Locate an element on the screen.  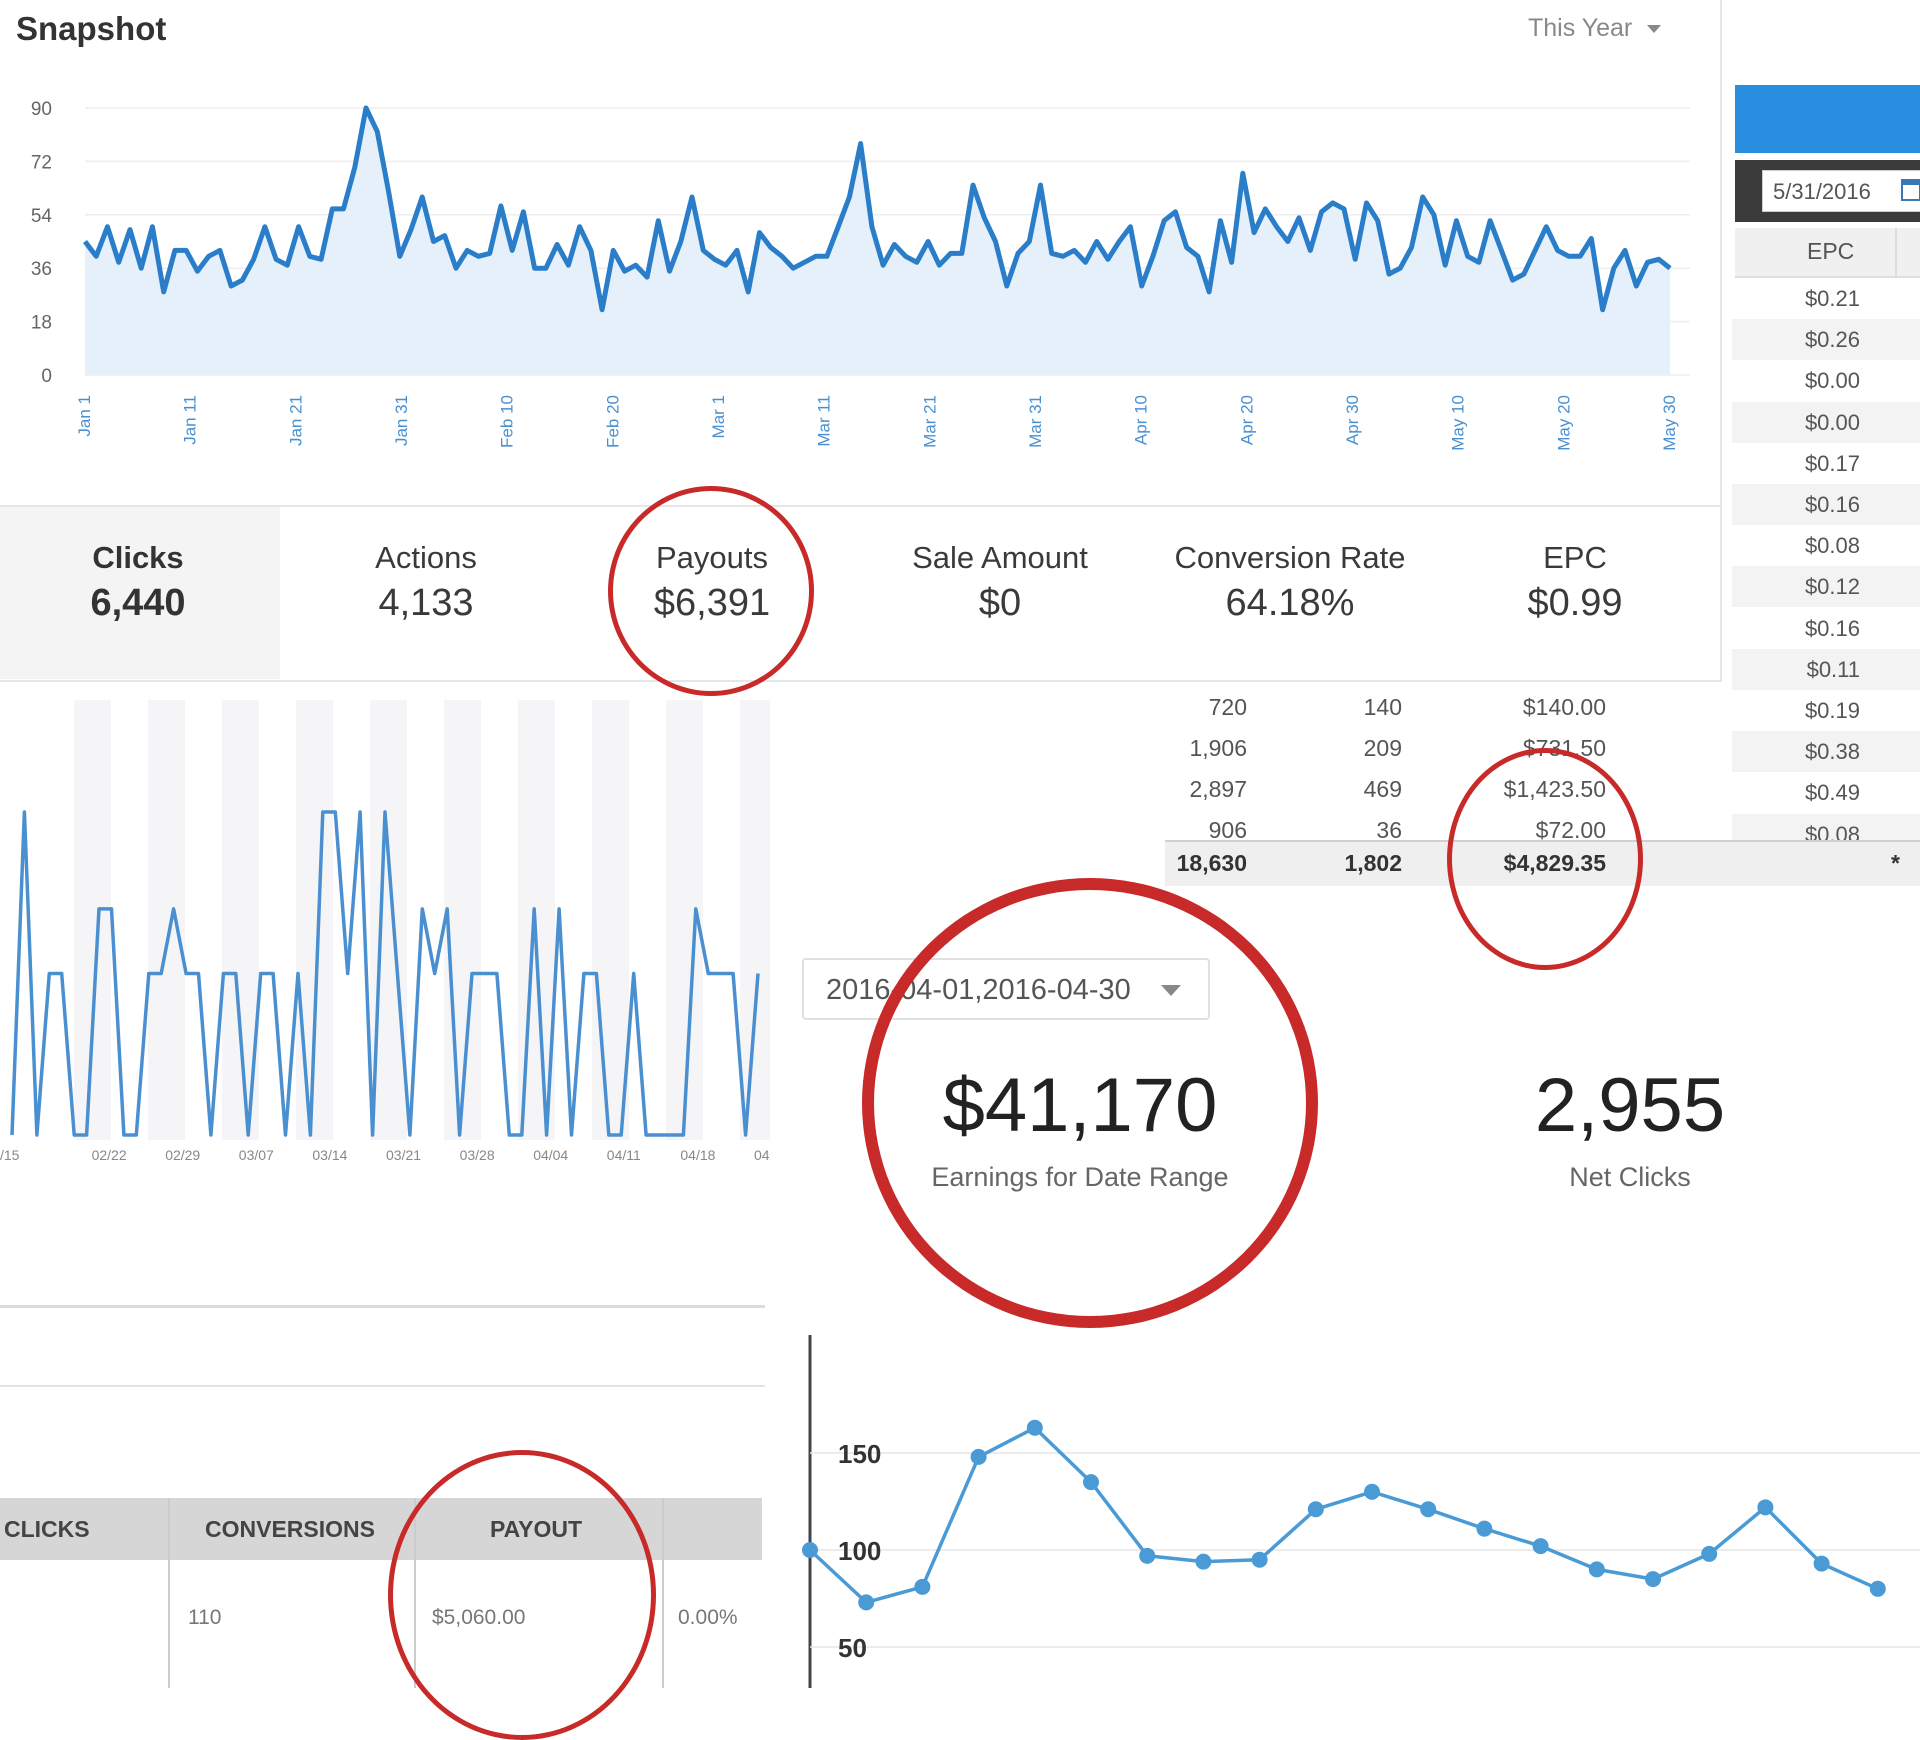
x-tick-label: 04/18 is located at coordinates (697, 1155).